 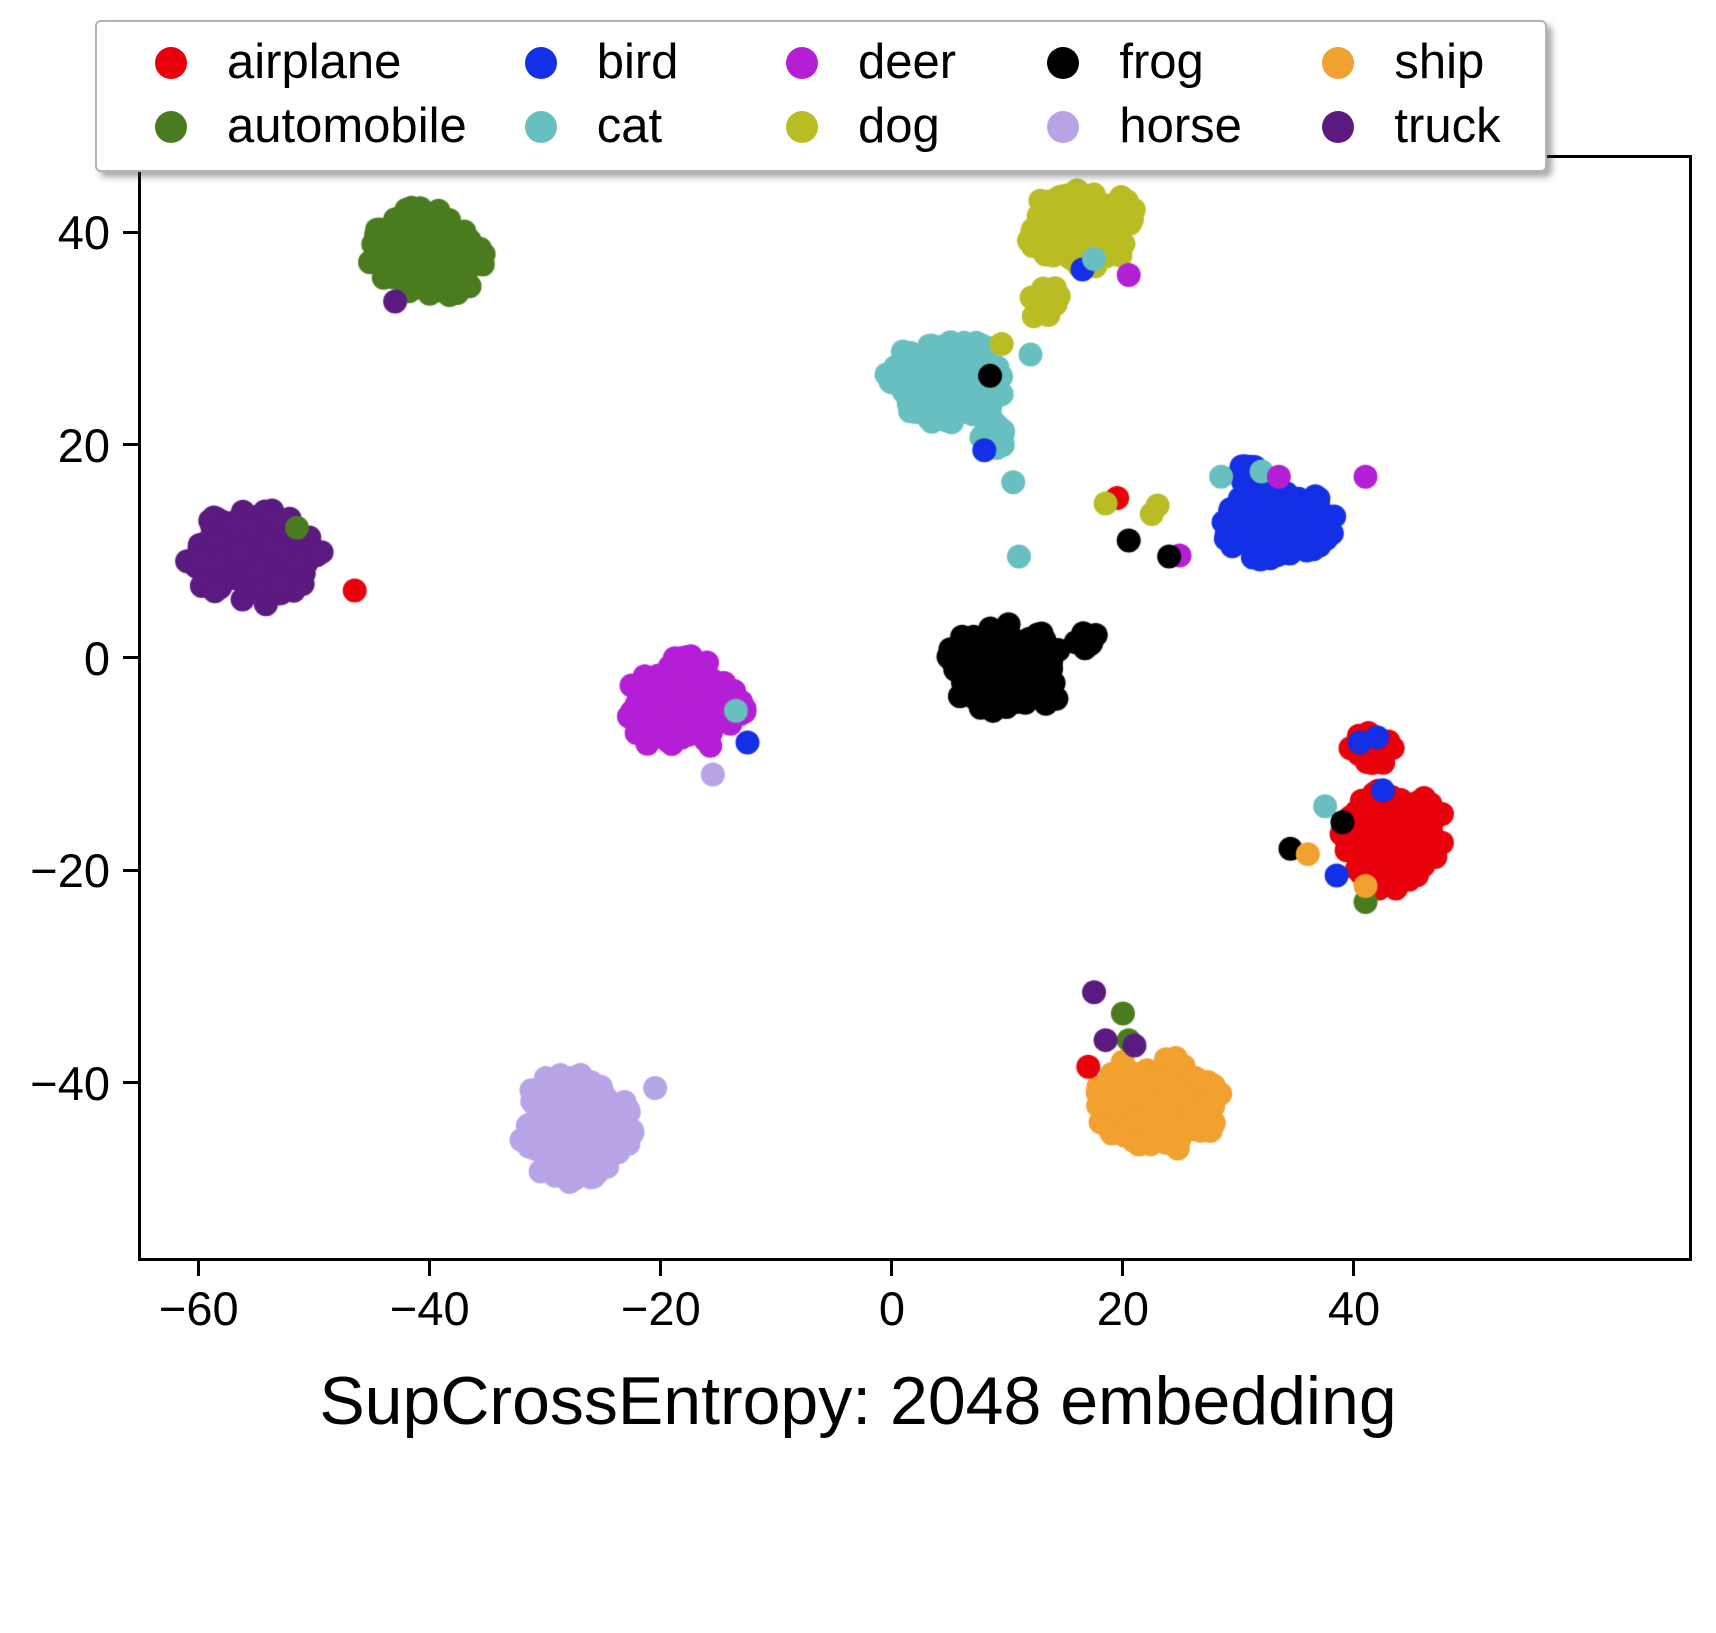 I want to click on y-tick-label: 40, so click(x=83, y=233).